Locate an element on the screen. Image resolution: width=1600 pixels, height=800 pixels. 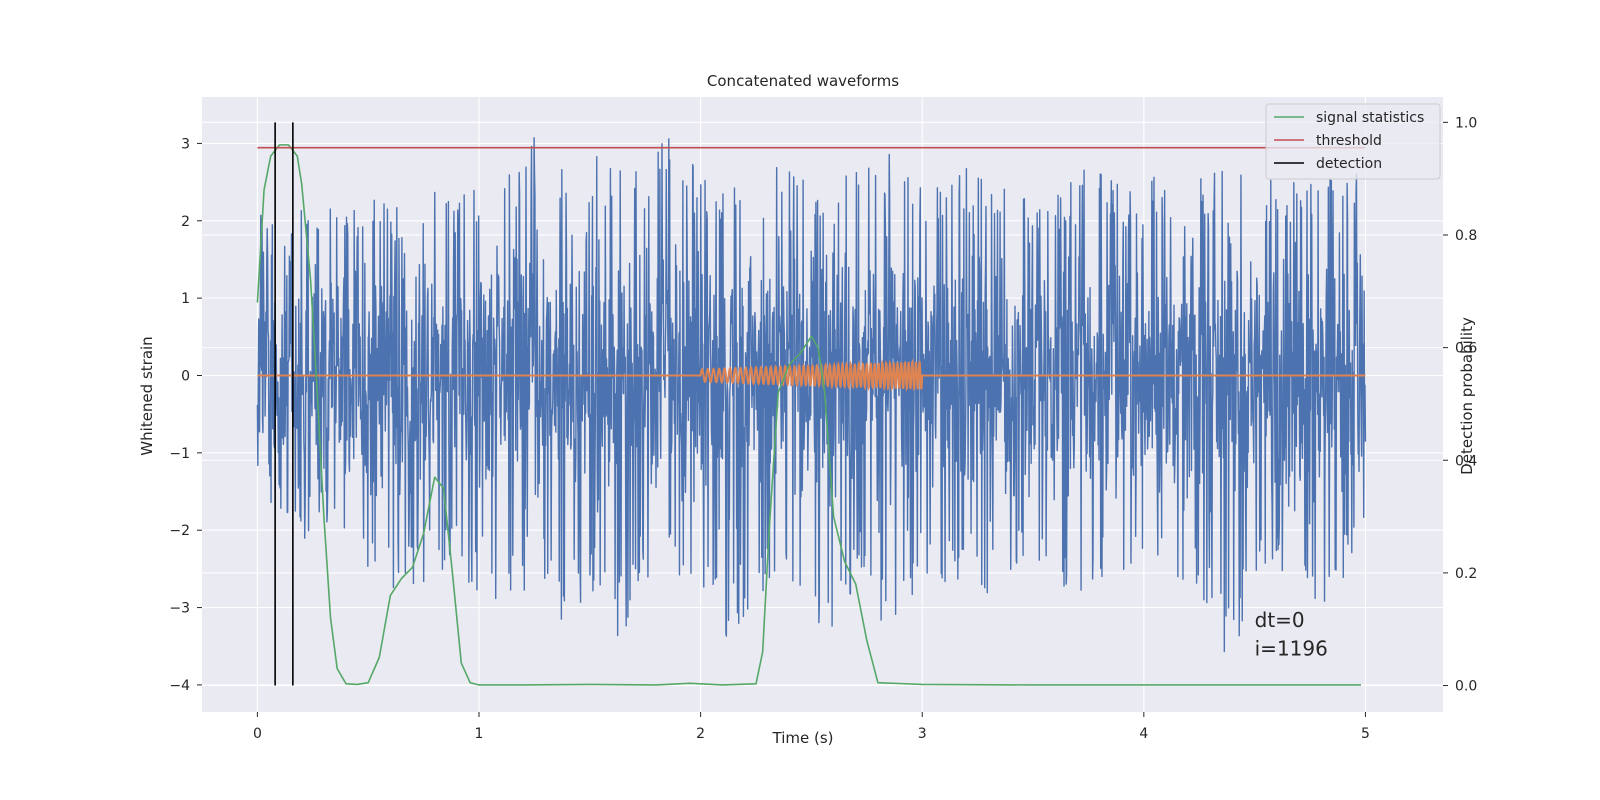
y-axis-right: 1.0 0.8 0.6 0.4 0.2 0.0 is located at coordinates (1460, 405).